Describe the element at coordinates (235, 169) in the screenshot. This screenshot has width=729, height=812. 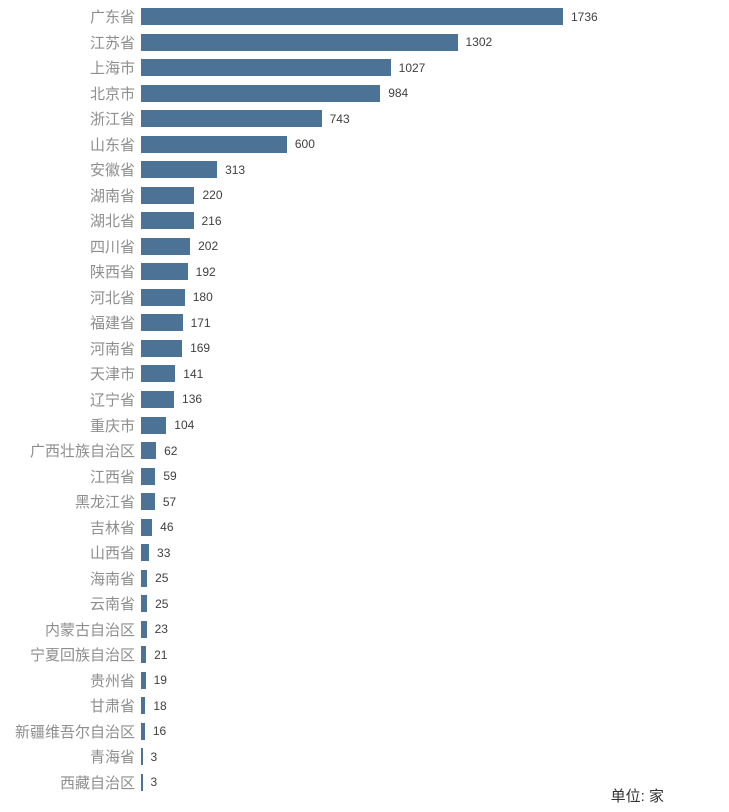
I see `value-label: 313` at that location.